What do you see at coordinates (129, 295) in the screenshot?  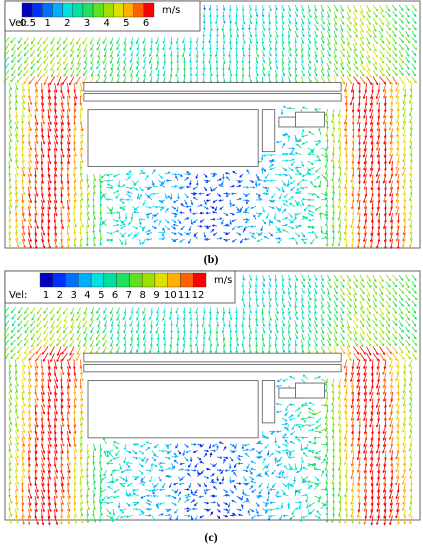 I see `legend-tick-label: 7` at bounding box center [129, 295].